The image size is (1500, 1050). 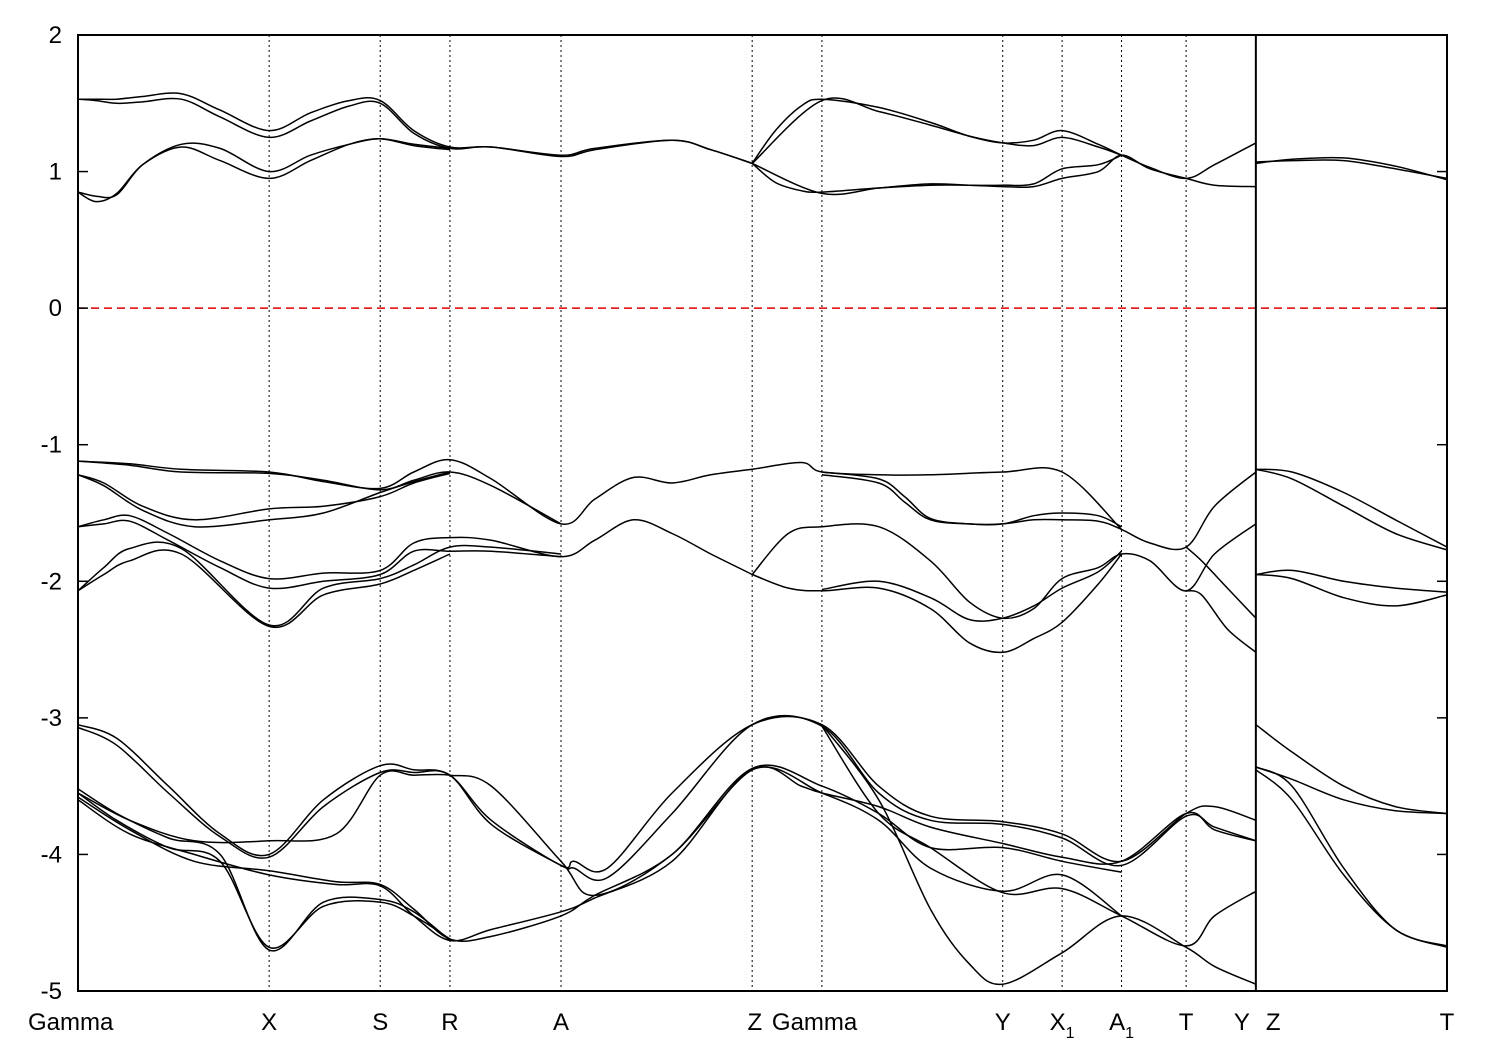 What do you see at coordinates (269, 1022) in the screenshot?
I see `x-tick-label: X` at bounding box center [269, 1022].